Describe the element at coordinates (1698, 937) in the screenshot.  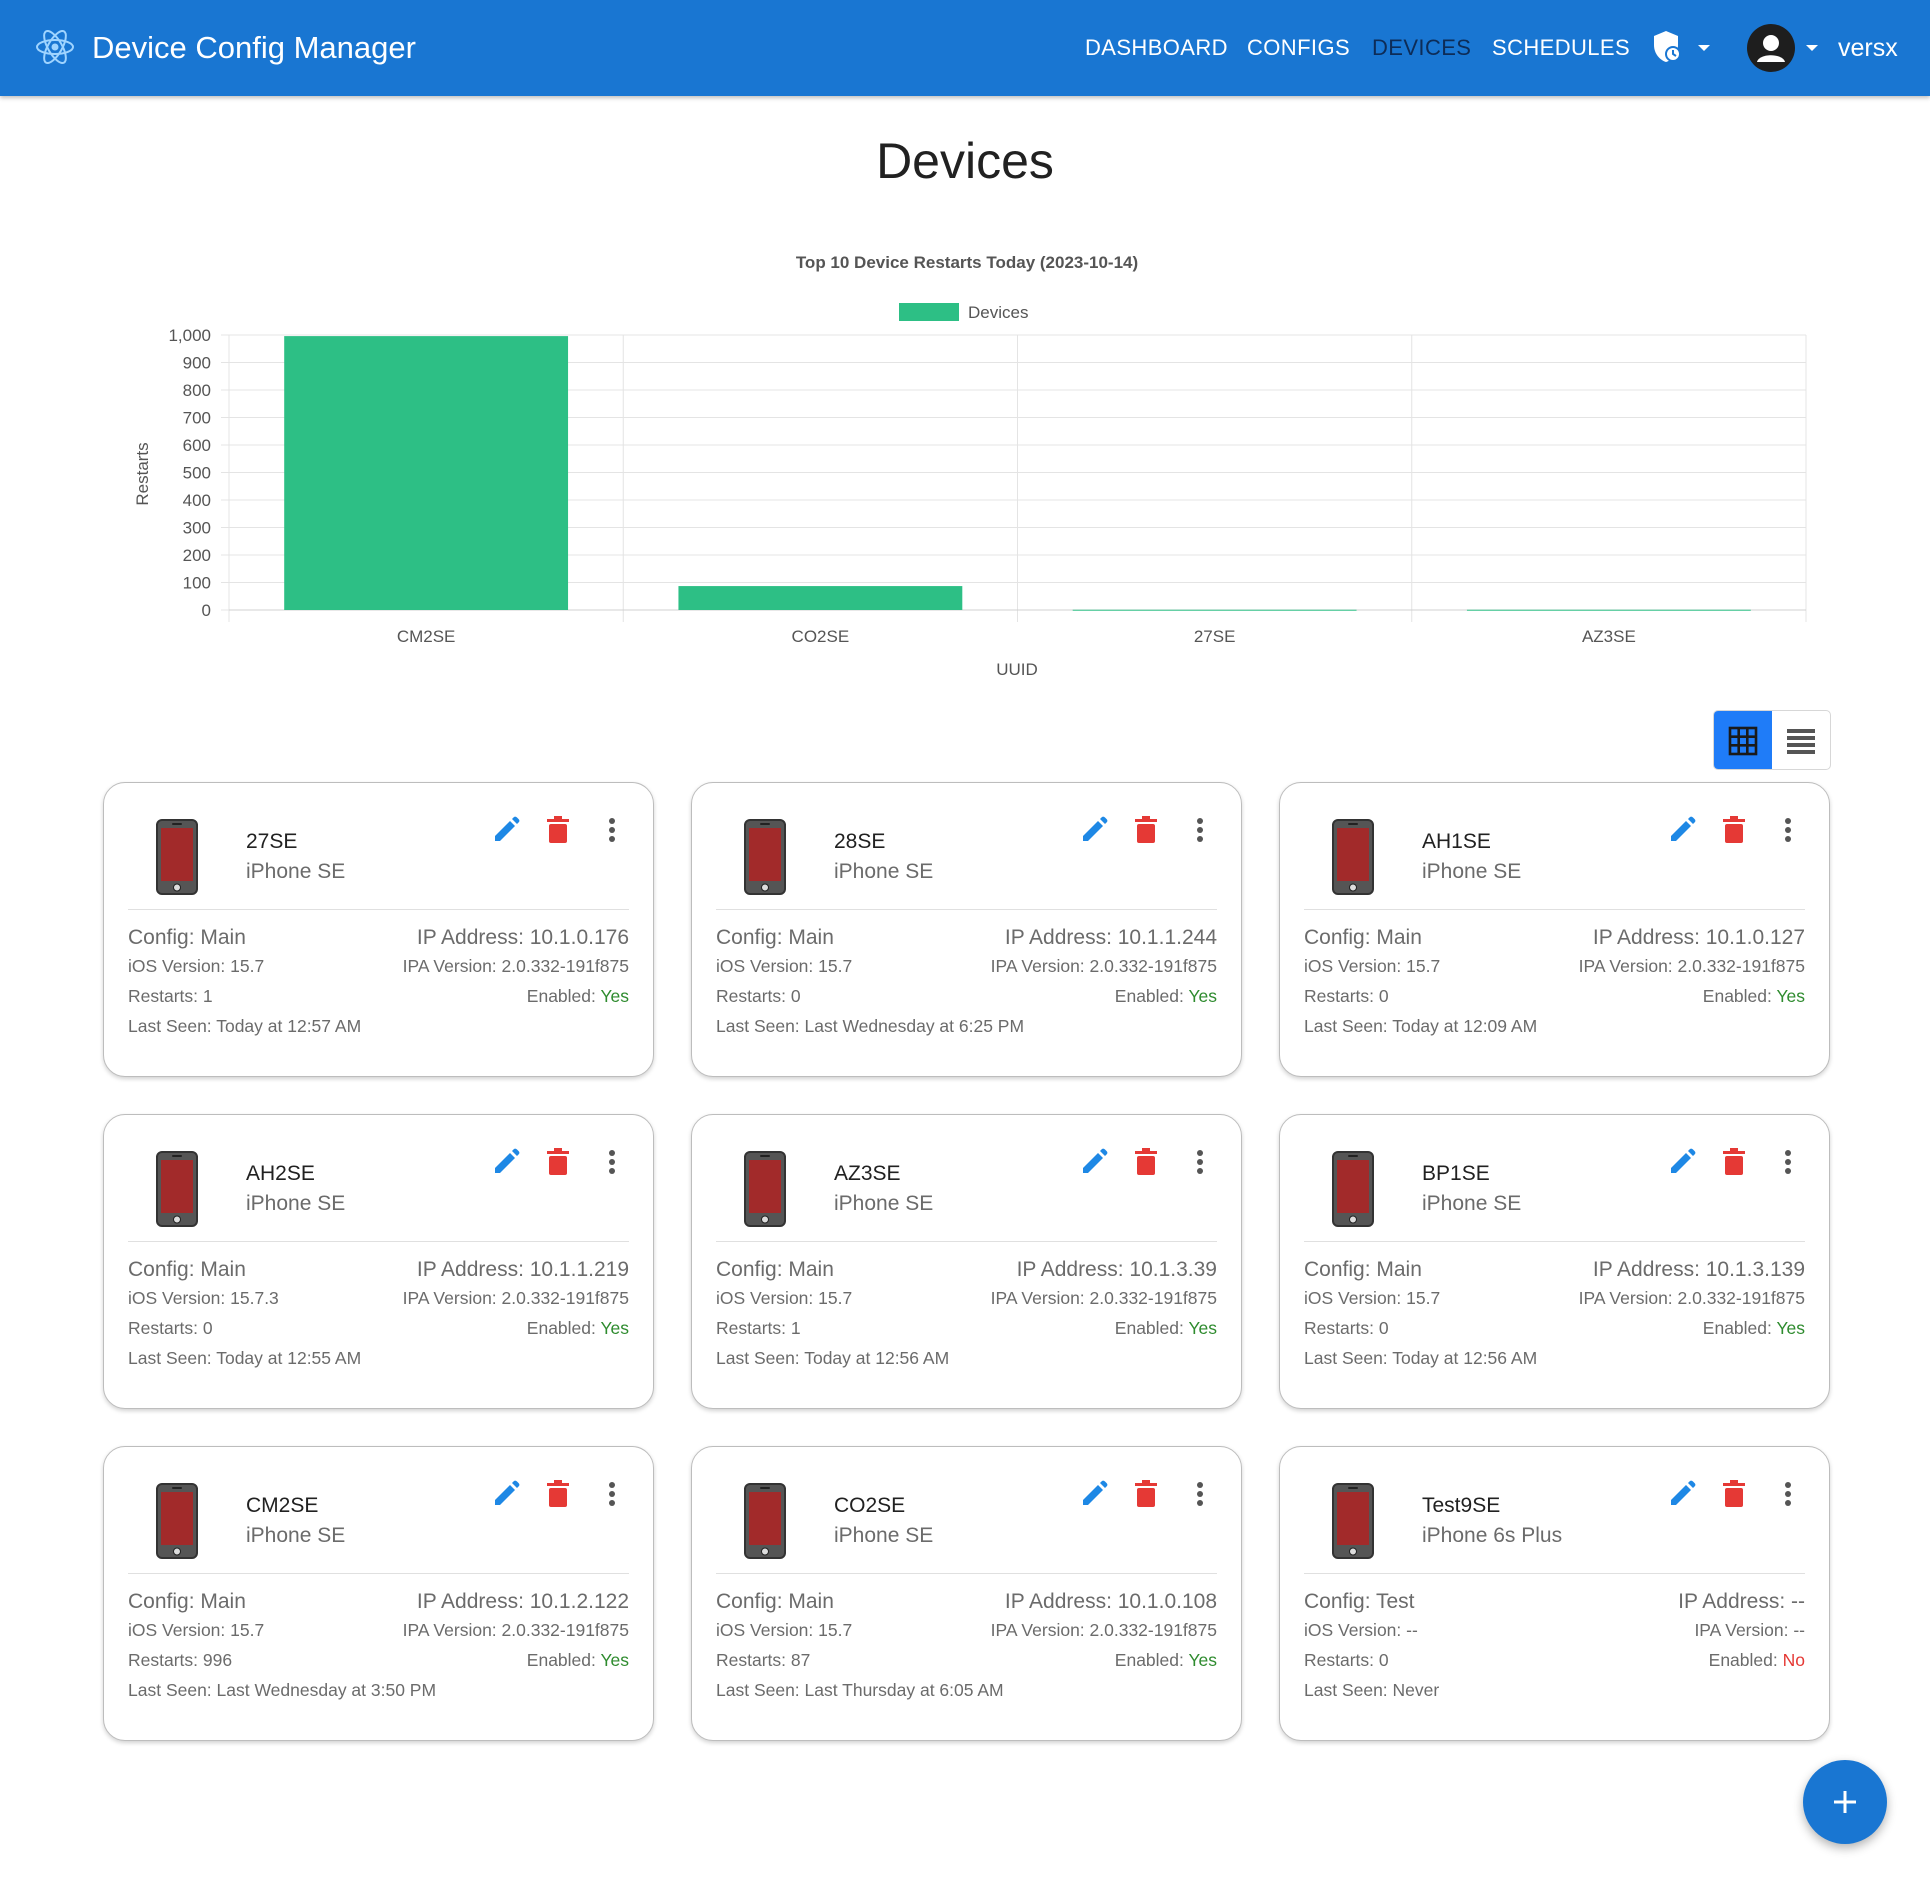
I see `device-ip: IP Address: 10.1.0.127` at that location.